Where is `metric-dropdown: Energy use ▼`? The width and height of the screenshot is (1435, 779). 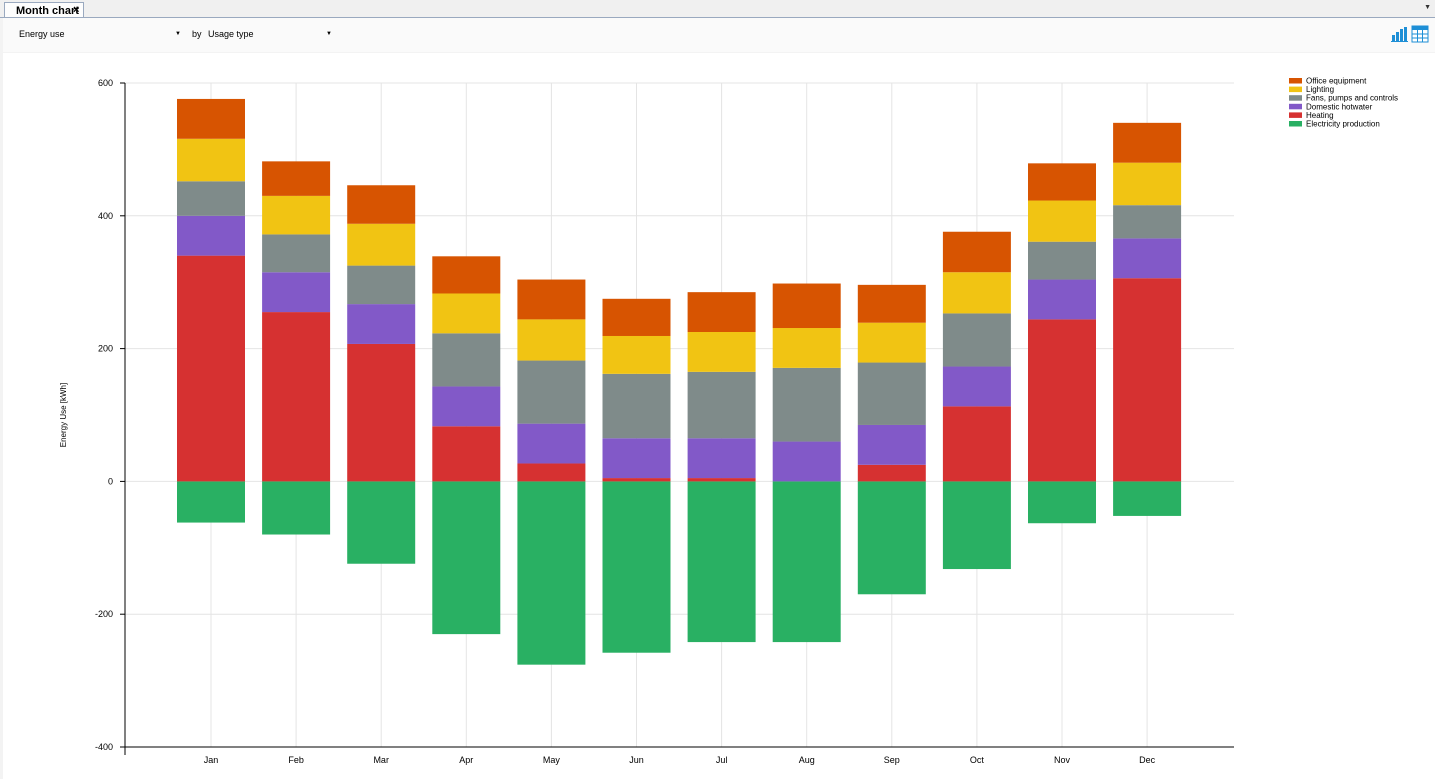 metric-dropdown: Energy use ▼ is located at coordinates (100, 35).